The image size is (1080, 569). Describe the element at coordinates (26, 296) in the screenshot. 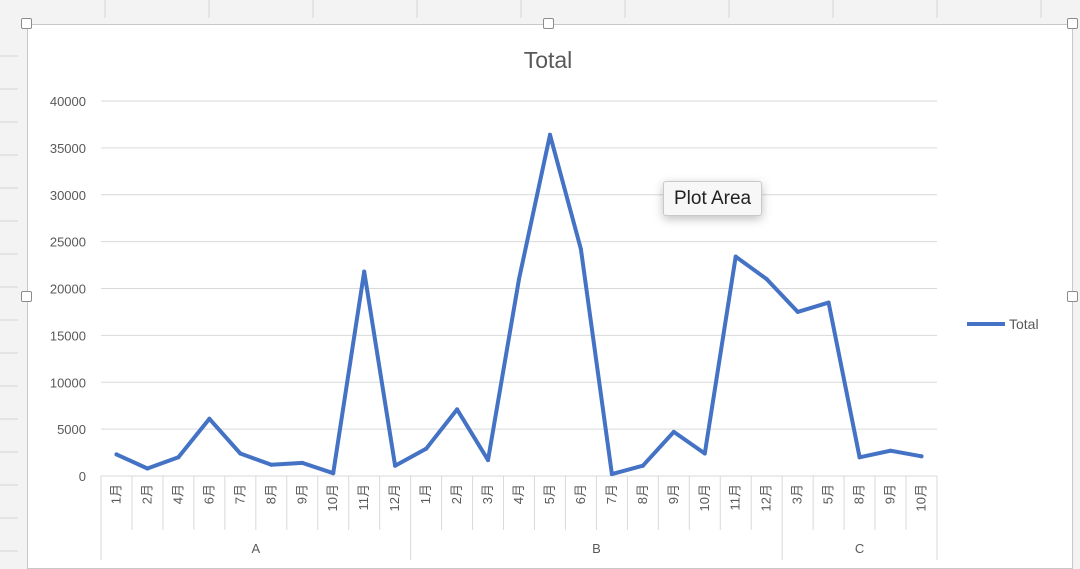

I see `resize-handle-middle-left` at that location.